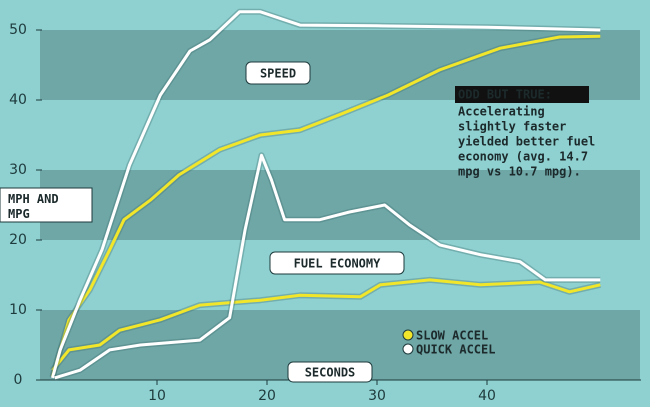 The image size is (650, 407). I want to click on fuel-label: FUEL ECONOMY, so click(337, 264).